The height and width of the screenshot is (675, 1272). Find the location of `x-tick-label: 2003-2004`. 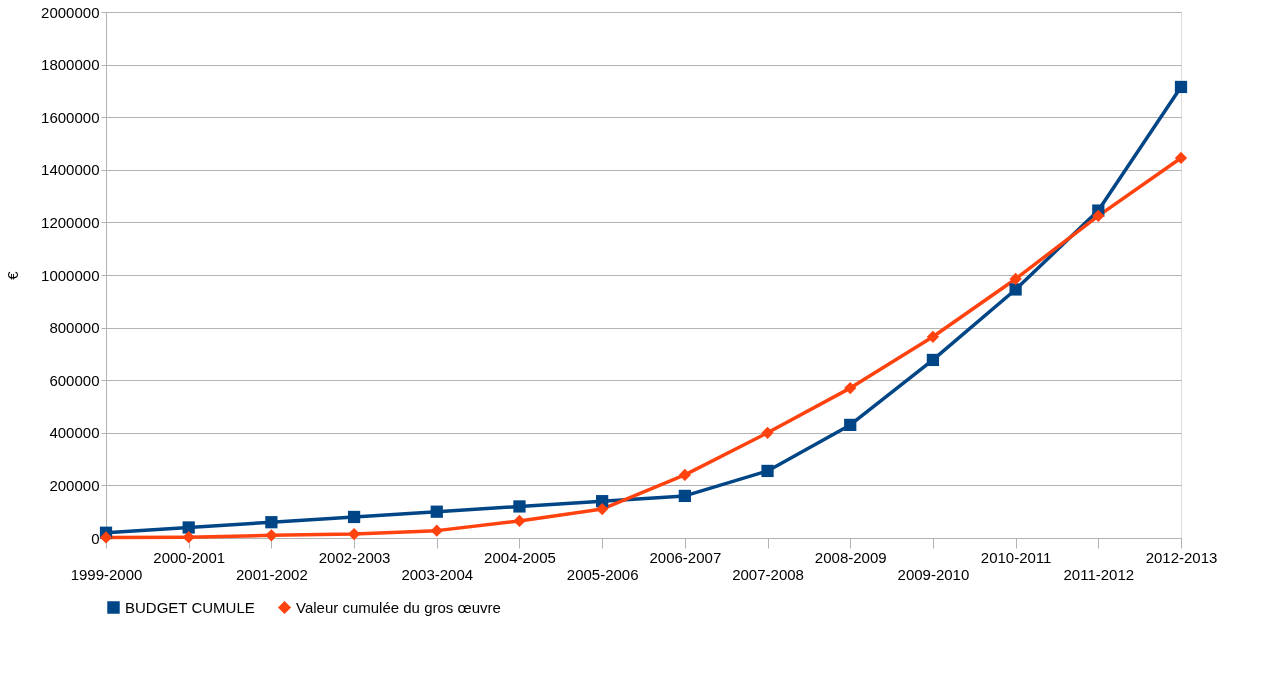

x-tick-label: 2003-2004 is located at coordinates (437, 574).